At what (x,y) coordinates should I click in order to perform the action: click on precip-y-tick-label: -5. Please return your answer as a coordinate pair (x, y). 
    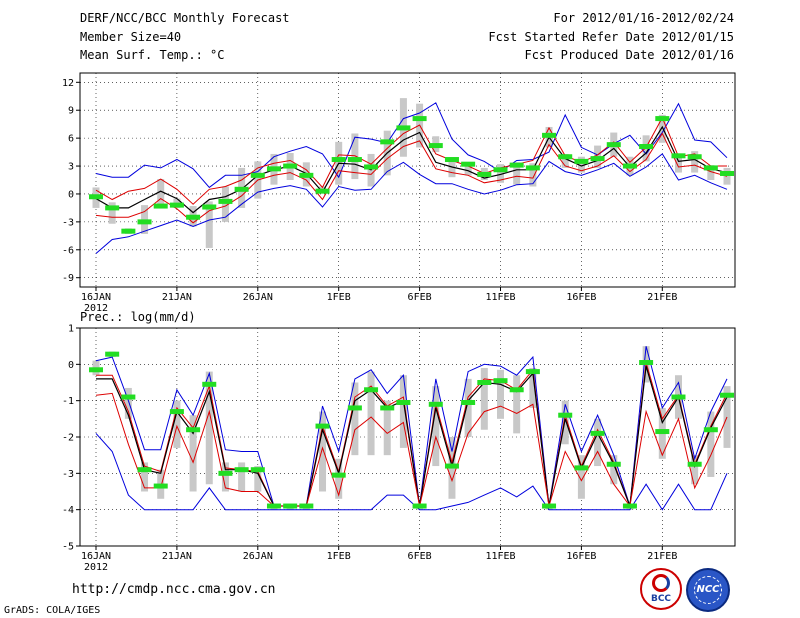
    Looking at the image, I should click on (68, 547).